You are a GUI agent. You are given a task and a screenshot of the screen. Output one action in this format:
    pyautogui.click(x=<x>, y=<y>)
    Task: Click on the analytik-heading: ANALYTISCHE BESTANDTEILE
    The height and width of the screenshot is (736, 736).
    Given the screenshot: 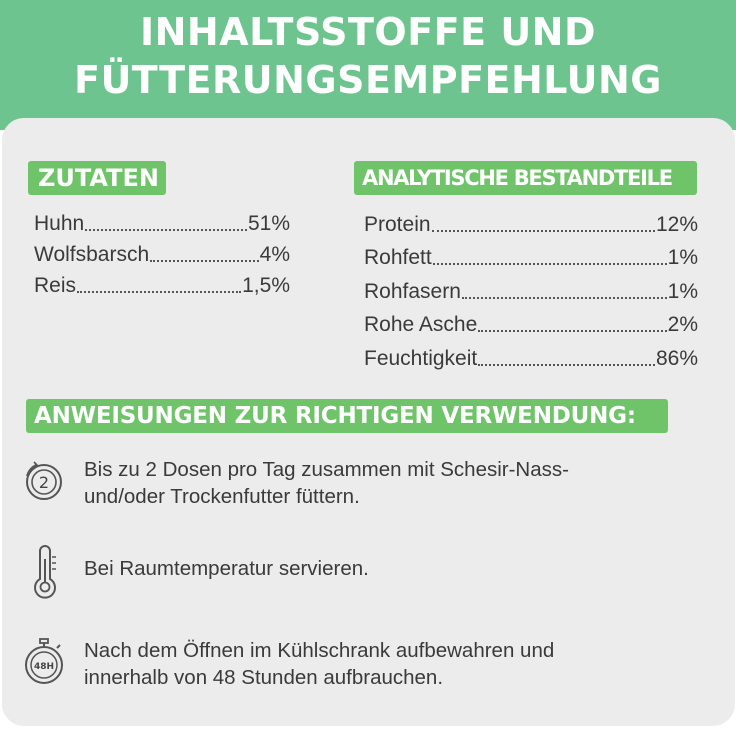 What is the action you would take?
    pyautogui.click(x=525, y=178)
    